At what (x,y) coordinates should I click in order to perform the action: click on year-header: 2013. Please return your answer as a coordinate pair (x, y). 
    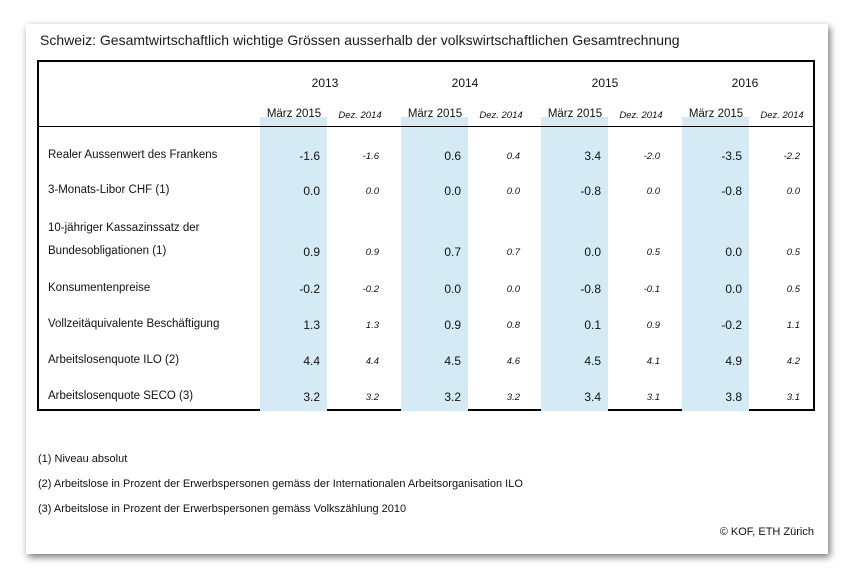
    Looking at the image, I should click on (325, 83).